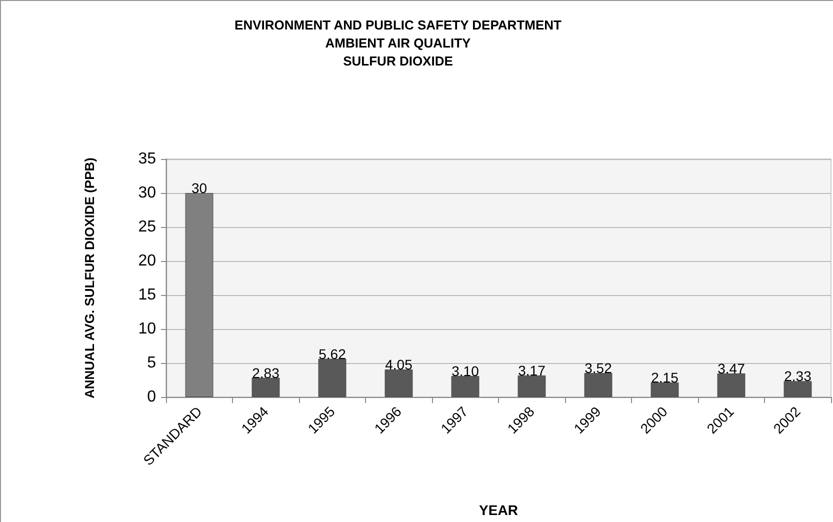 The width and height of the screenshot is (833, 522). Describe the element at coordinates (151, 397) in the screenshot. I see `y-tick-label: 0` at that location.